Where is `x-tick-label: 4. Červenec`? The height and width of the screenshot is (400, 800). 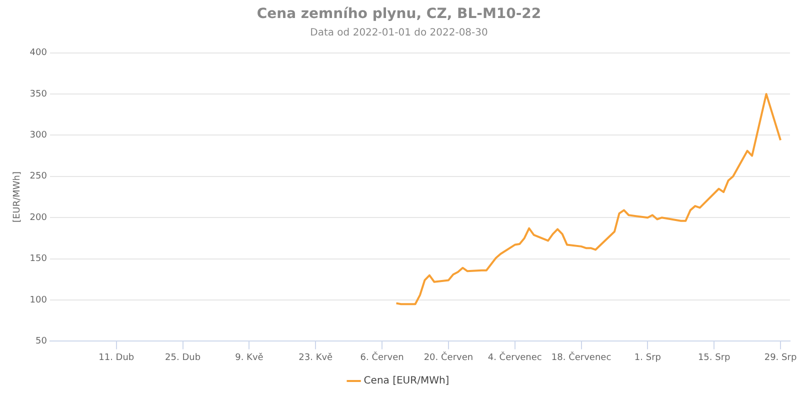 x-tick-label: 4. Červenec is located at coordinates (515, 356).